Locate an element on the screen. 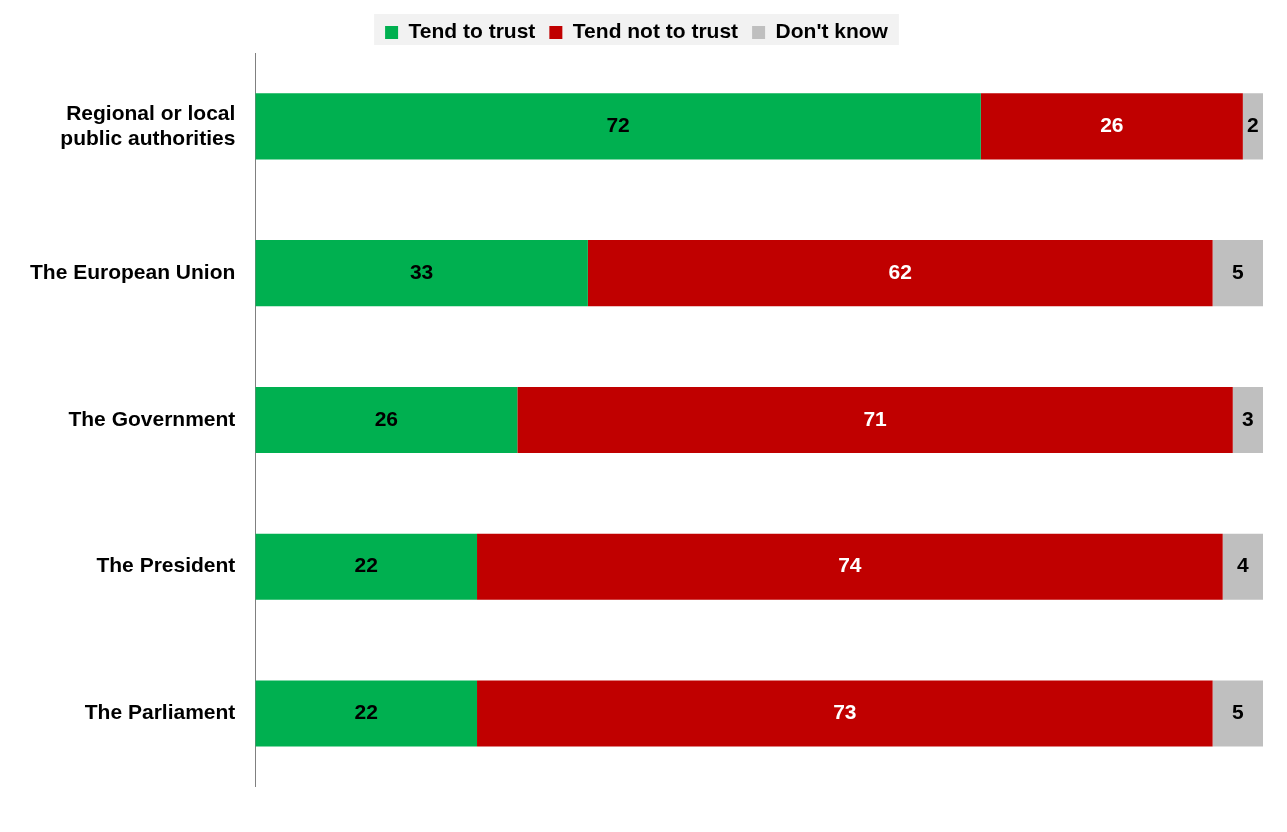  data-label: 73 is located at coordinates (845, 712).